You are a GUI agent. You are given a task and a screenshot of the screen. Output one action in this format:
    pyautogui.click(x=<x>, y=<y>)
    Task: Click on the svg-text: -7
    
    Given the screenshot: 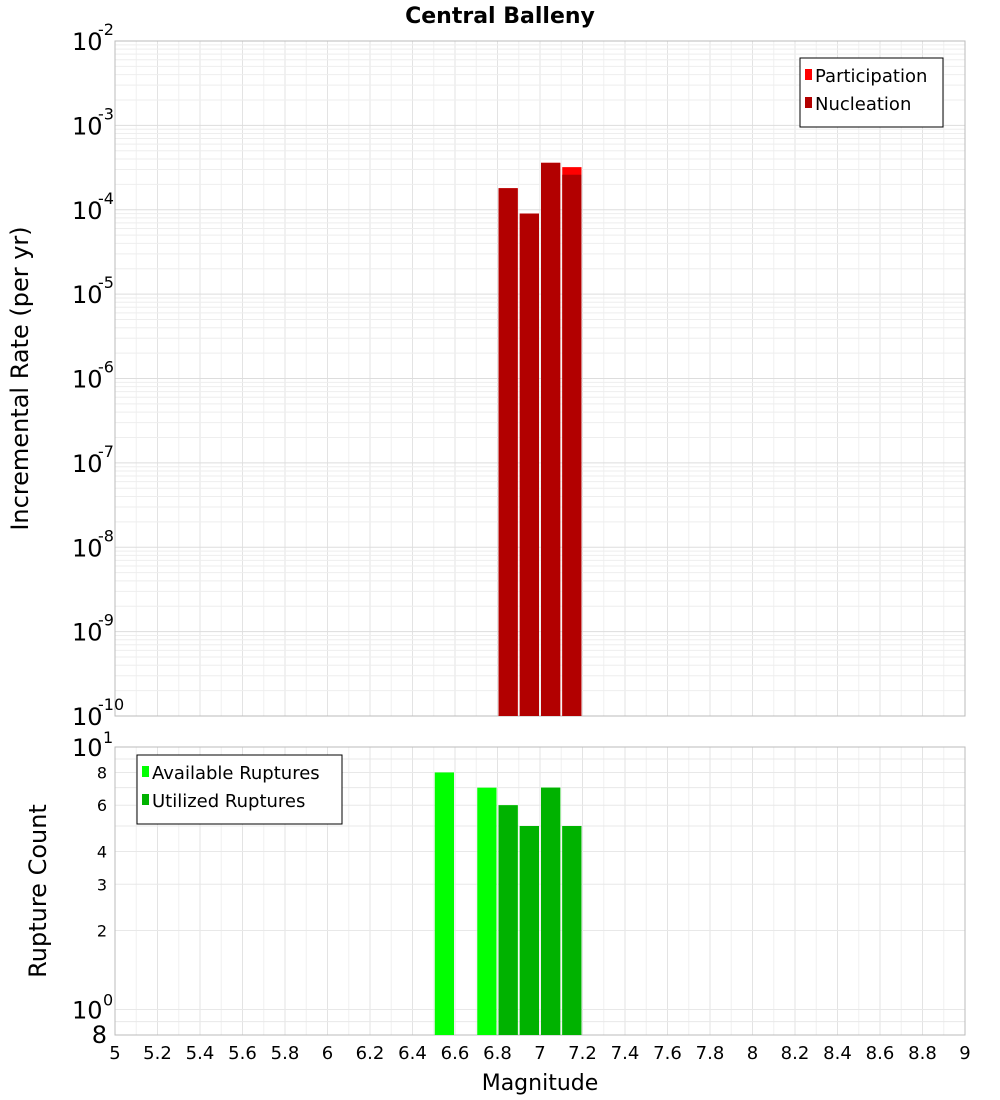 What is the action you would take?
    pyautogui.click(x=106, y=451)
    